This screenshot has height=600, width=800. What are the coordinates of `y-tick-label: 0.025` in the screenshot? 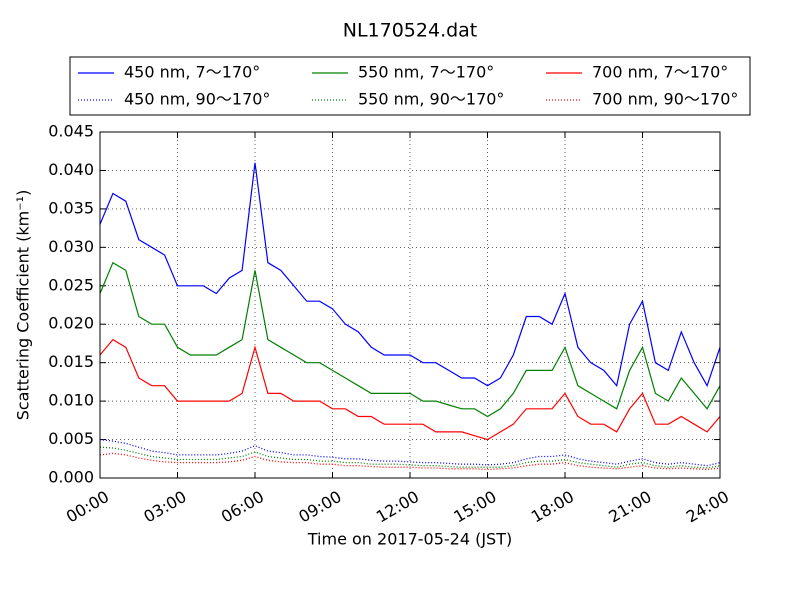 It's located at (71, 284).